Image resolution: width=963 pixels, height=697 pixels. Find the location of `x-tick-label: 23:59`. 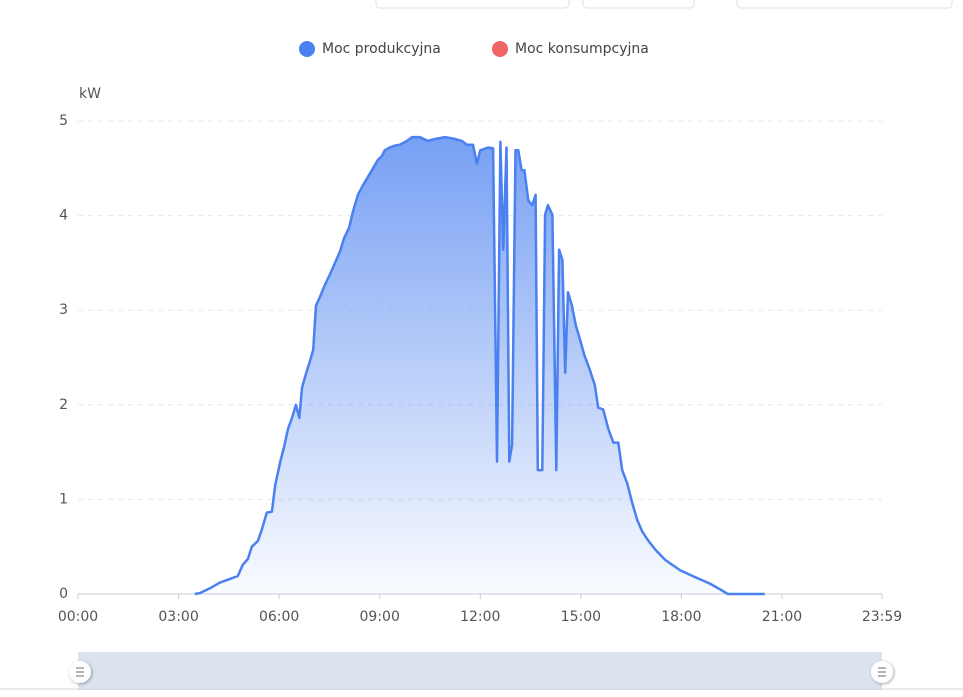

x-tick-label: 23:59 is located at coordinates (882, 617).